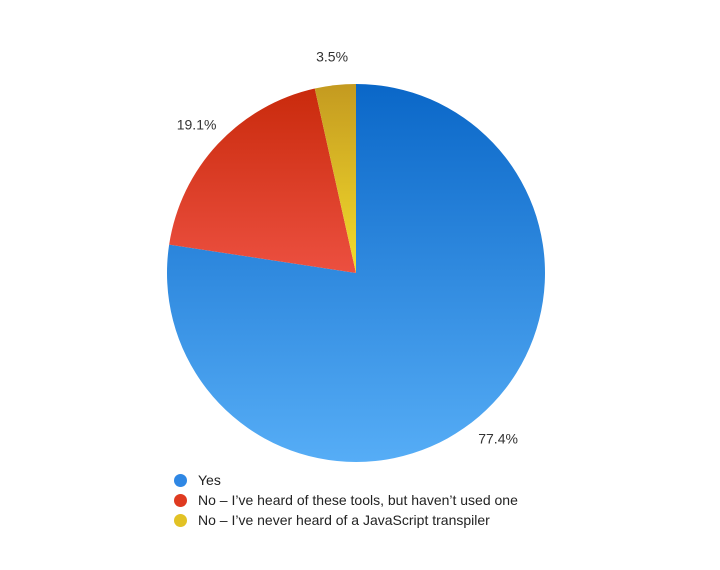 This screenshot has height=570, width=720. I want to click on legend-swatch-yes, so click(180, 480).